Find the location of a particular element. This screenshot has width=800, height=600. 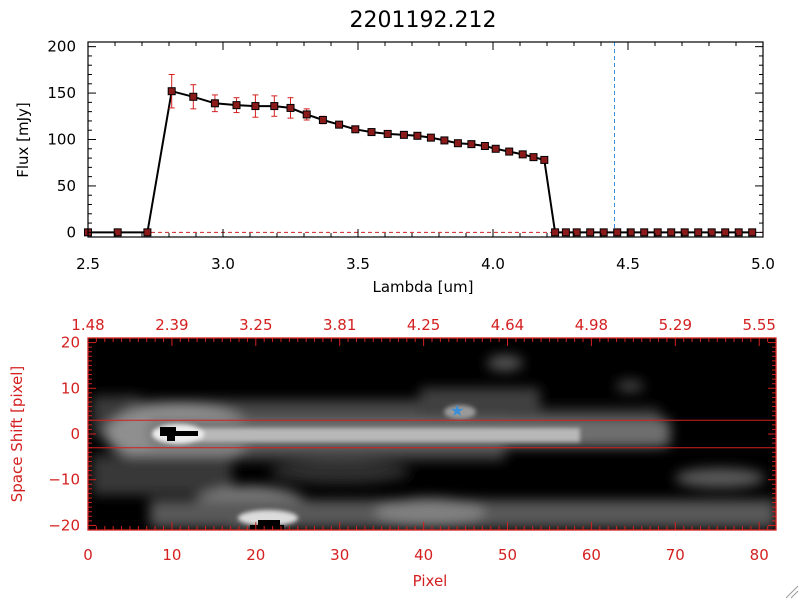

spectrum-x-axis-label: Lambda [um] is located at coordinates (423, 287).